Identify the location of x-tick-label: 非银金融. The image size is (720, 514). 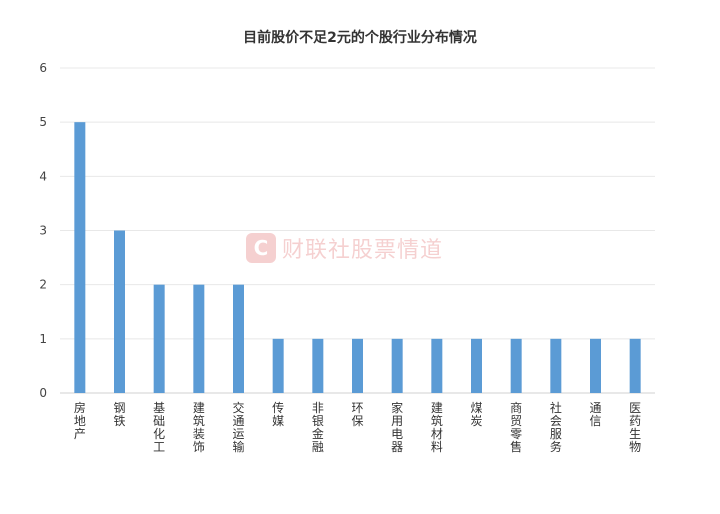
(318, 427).